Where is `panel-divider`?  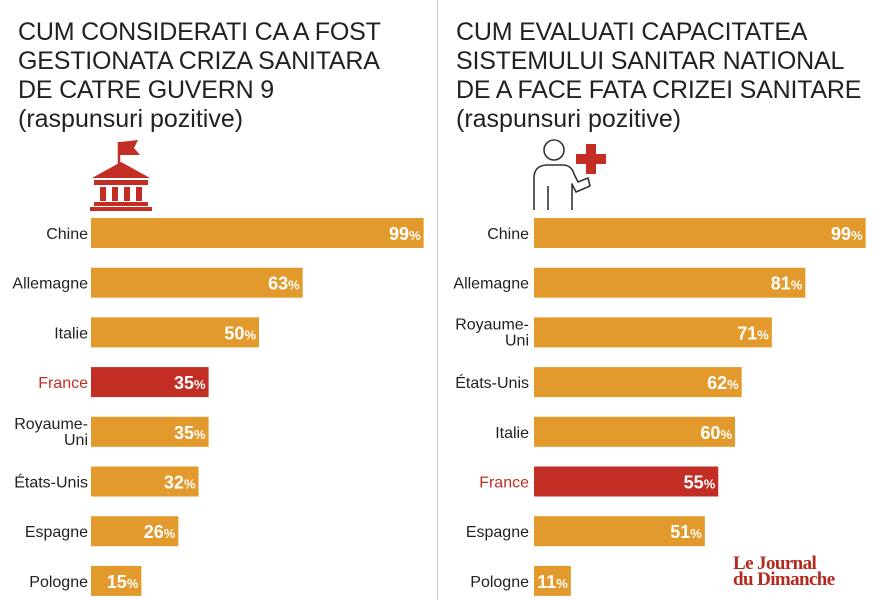 panel-divider is located at coordinates (437, 300).